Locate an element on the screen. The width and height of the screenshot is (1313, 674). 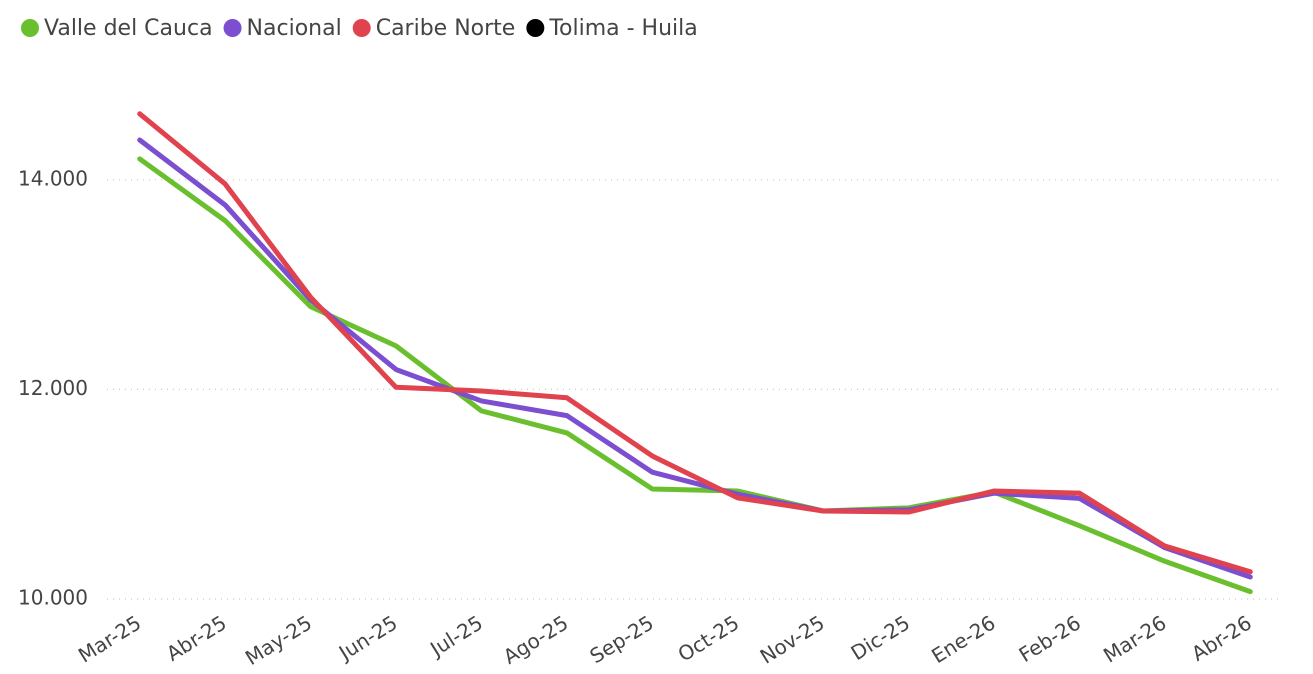
x-tick-label: Feb-26 is located at coordinates (1050, 639).